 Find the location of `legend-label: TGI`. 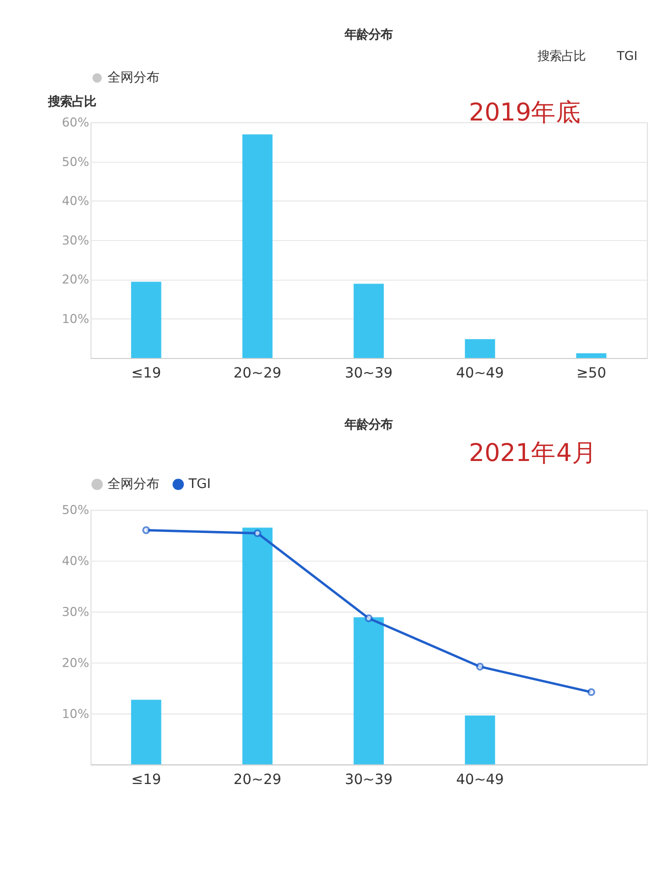

legend-label: TGI is located at coordinates (199, 484).